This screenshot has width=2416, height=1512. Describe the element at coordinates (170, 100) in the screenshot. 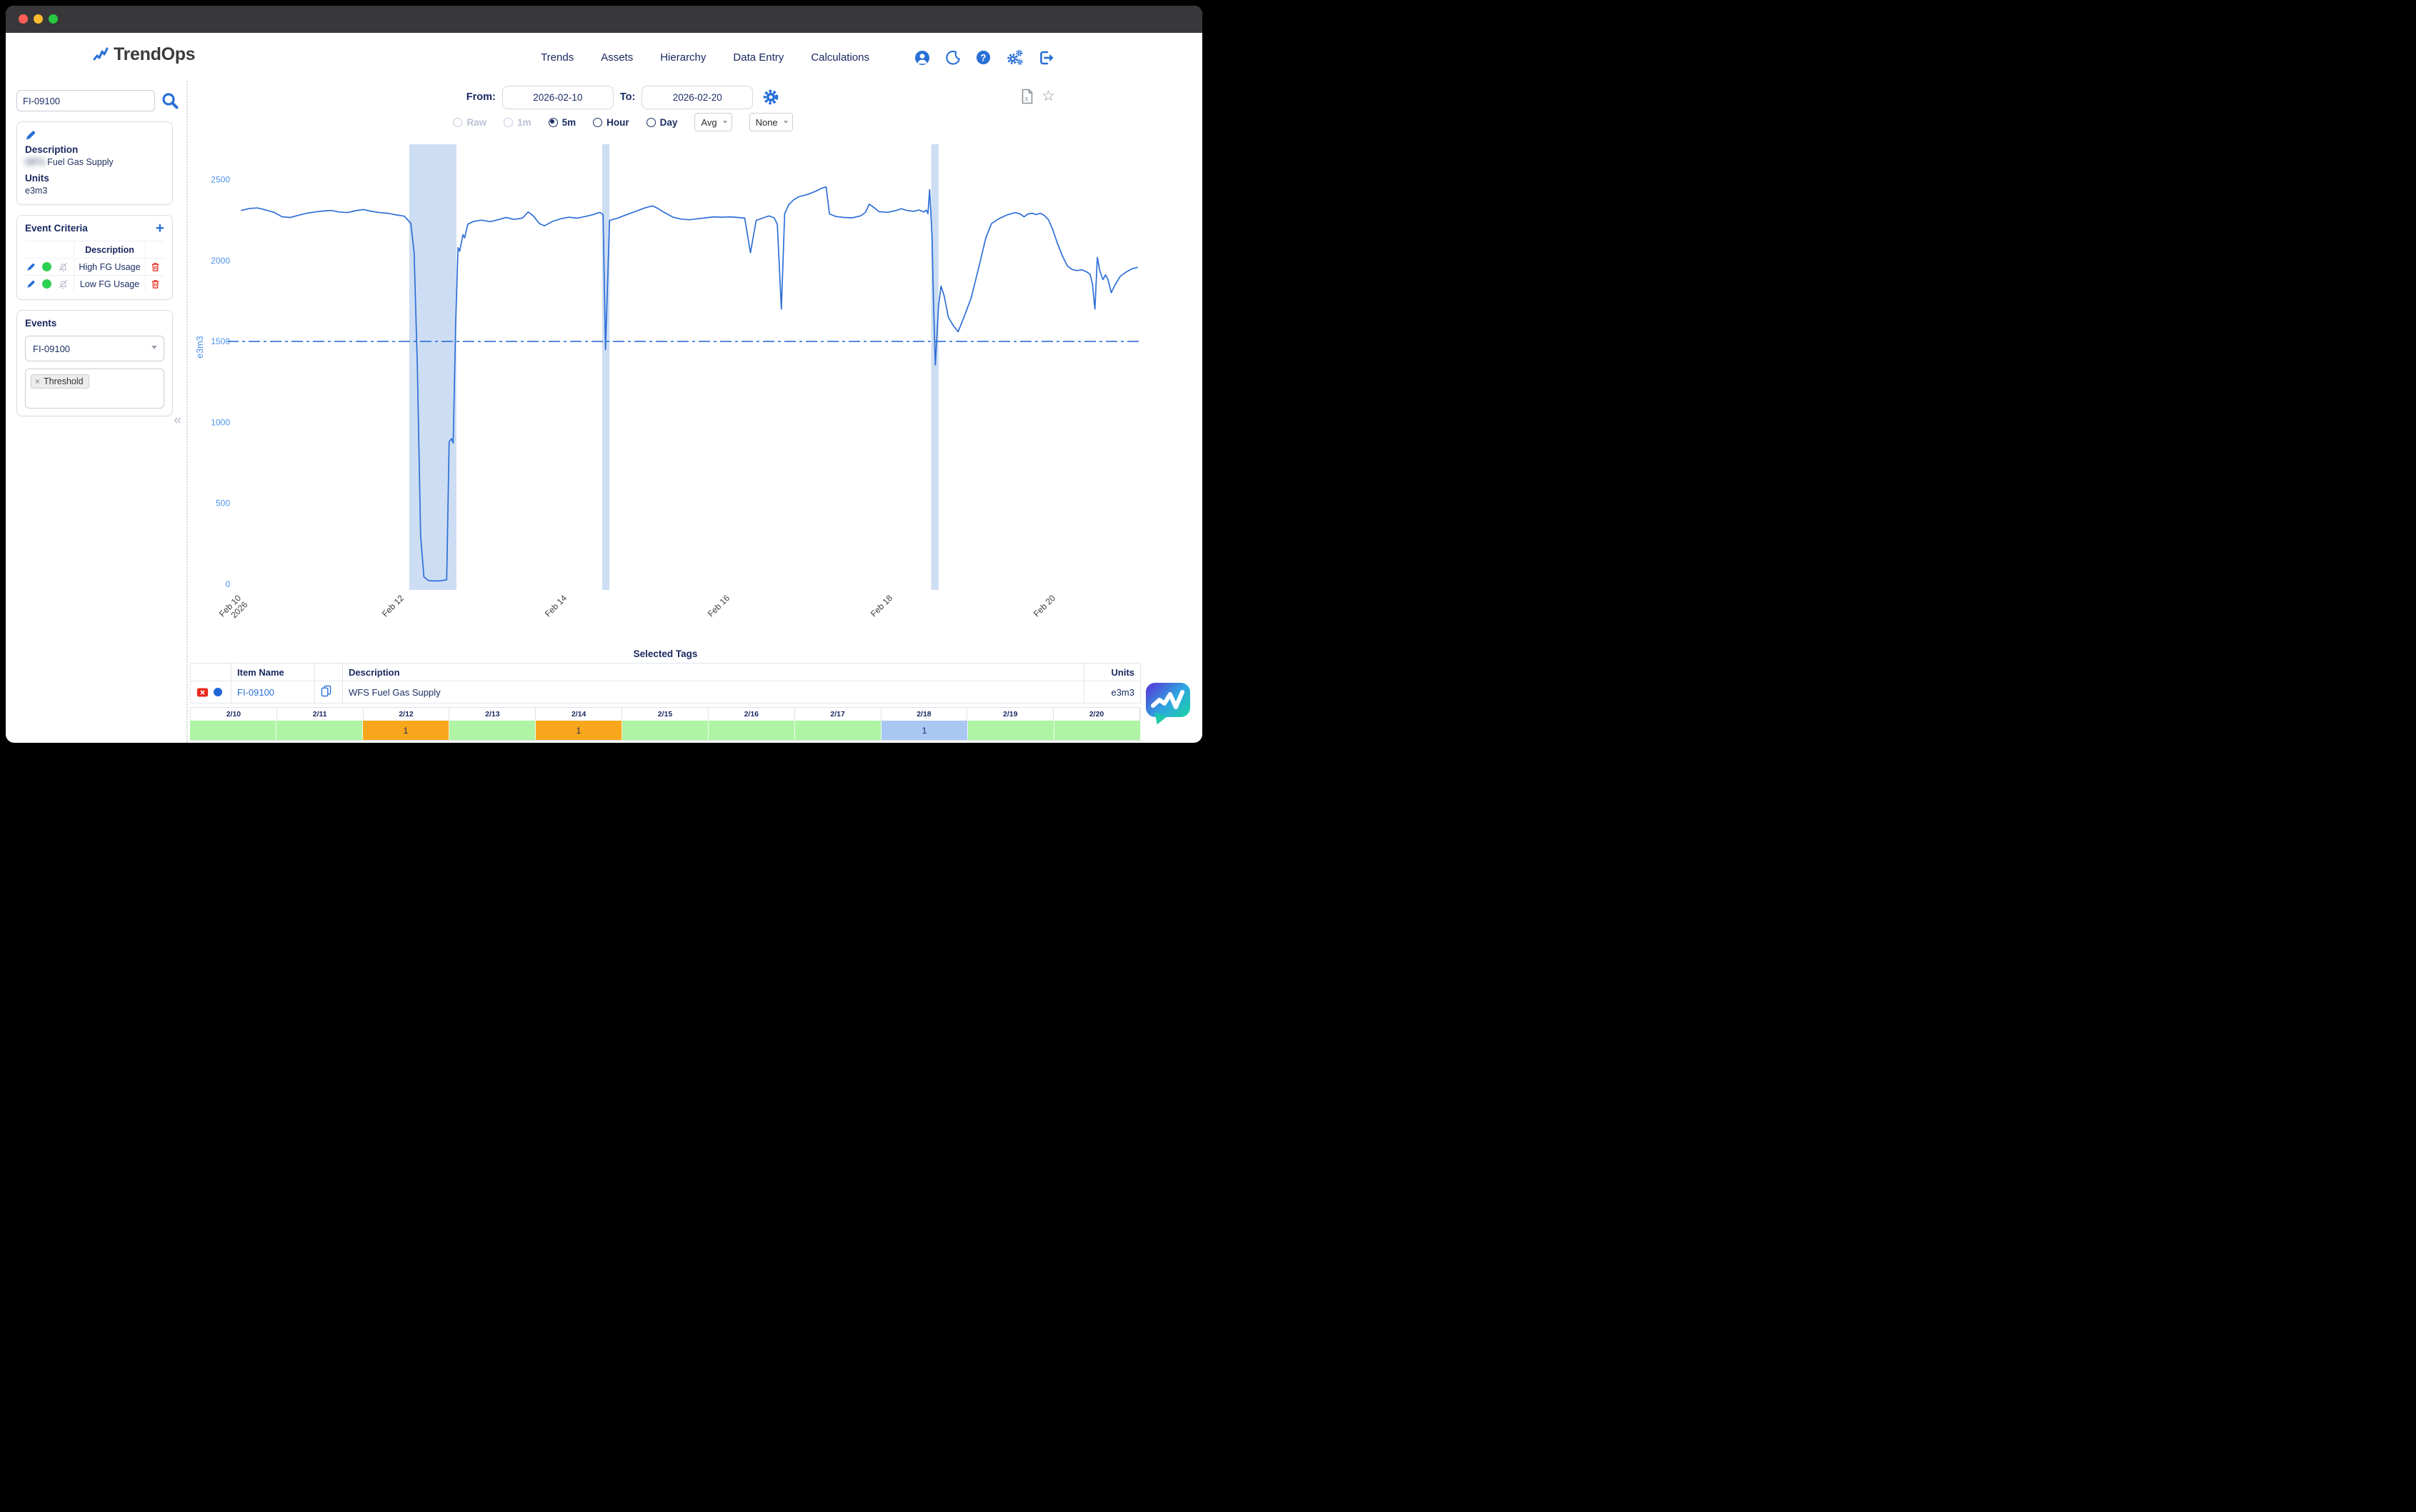

I see `search-icon` at that location.